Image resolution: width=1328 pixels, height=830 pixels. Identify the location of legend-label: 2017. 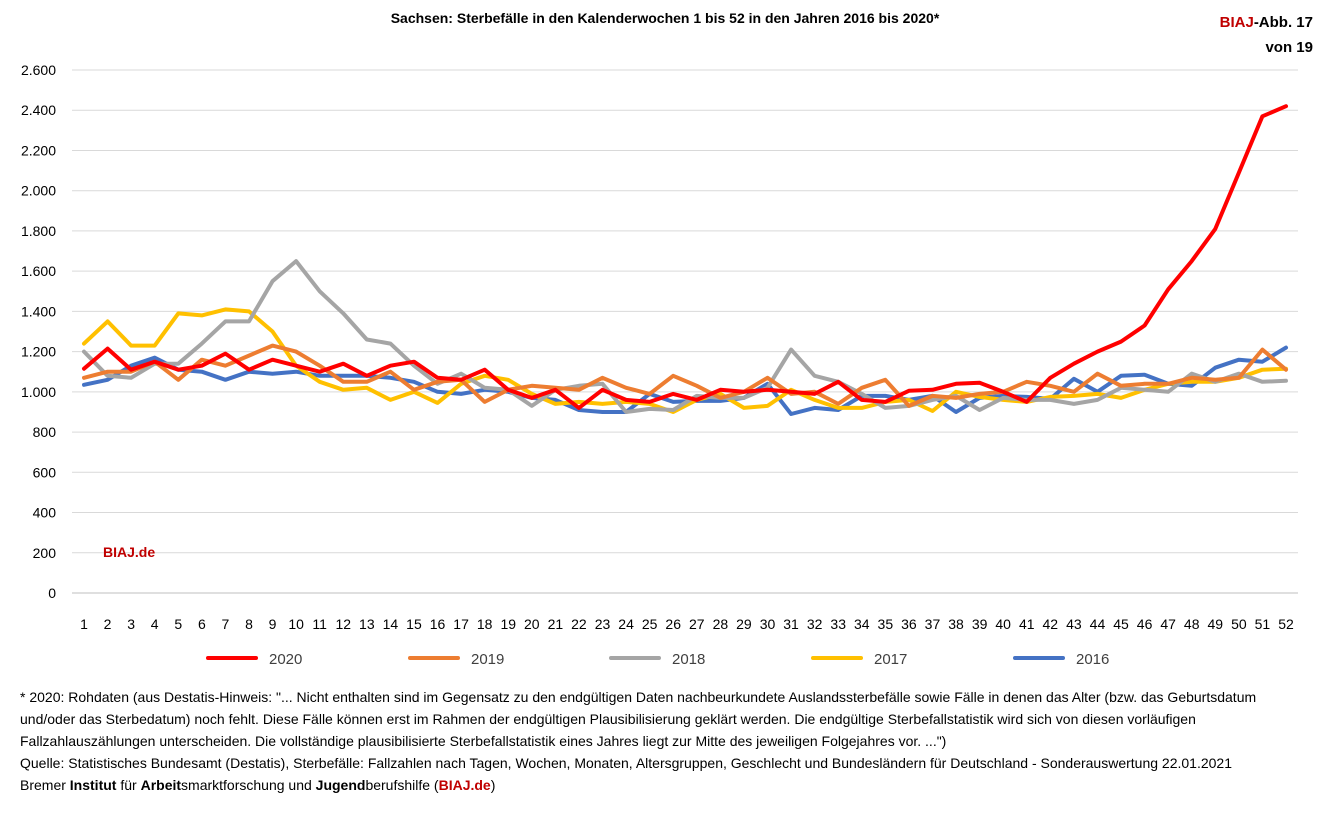
(890, 659).